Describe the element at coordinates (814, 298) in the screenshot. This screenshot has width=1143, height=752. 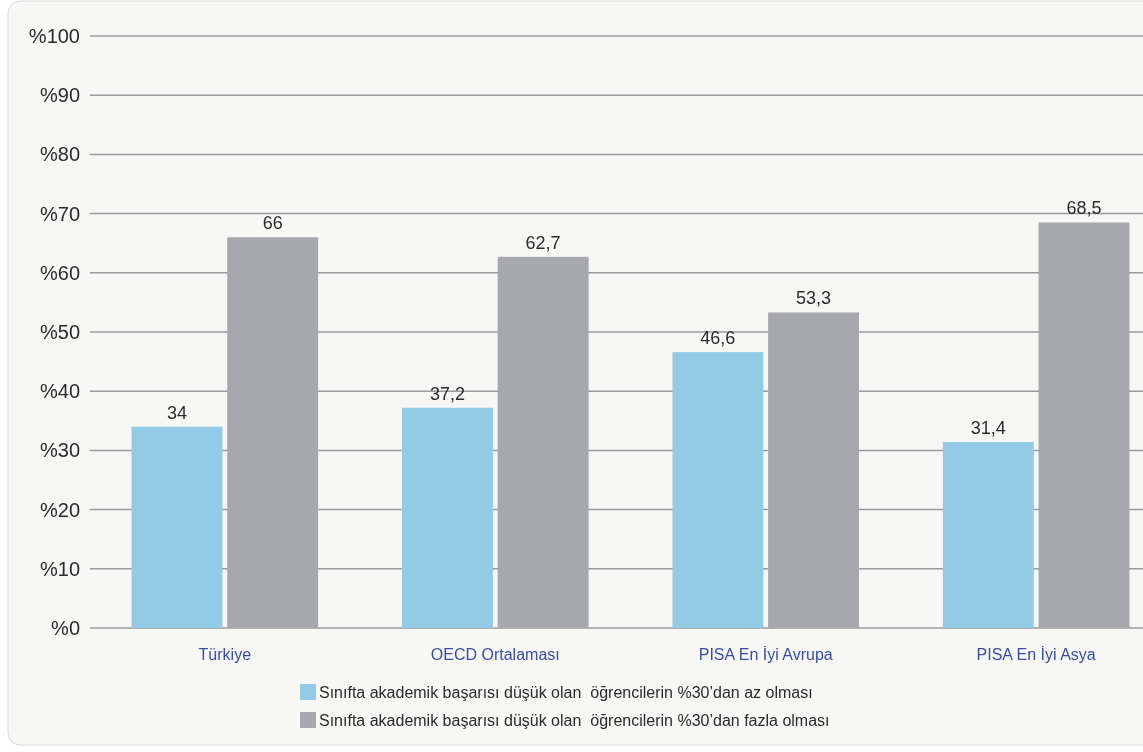
I see `data-label: 53,3` at that location.